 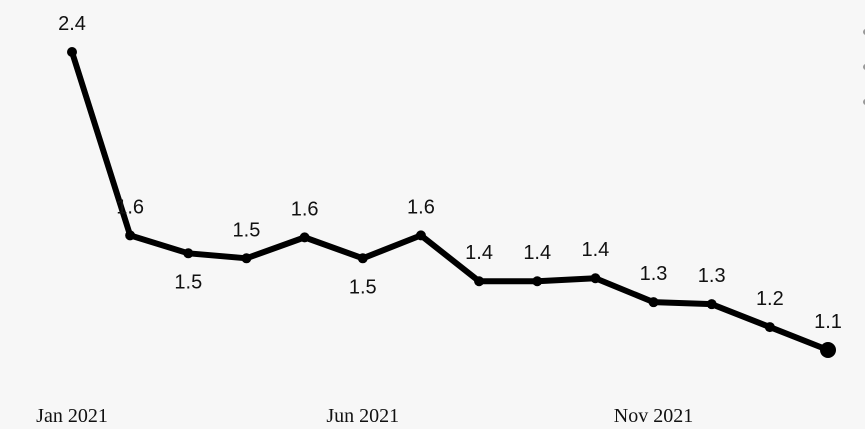 What do you see at coordinates (770, 299) in the screenshot?
I see `data-label: 1.2` at bounding box center [770, 299].